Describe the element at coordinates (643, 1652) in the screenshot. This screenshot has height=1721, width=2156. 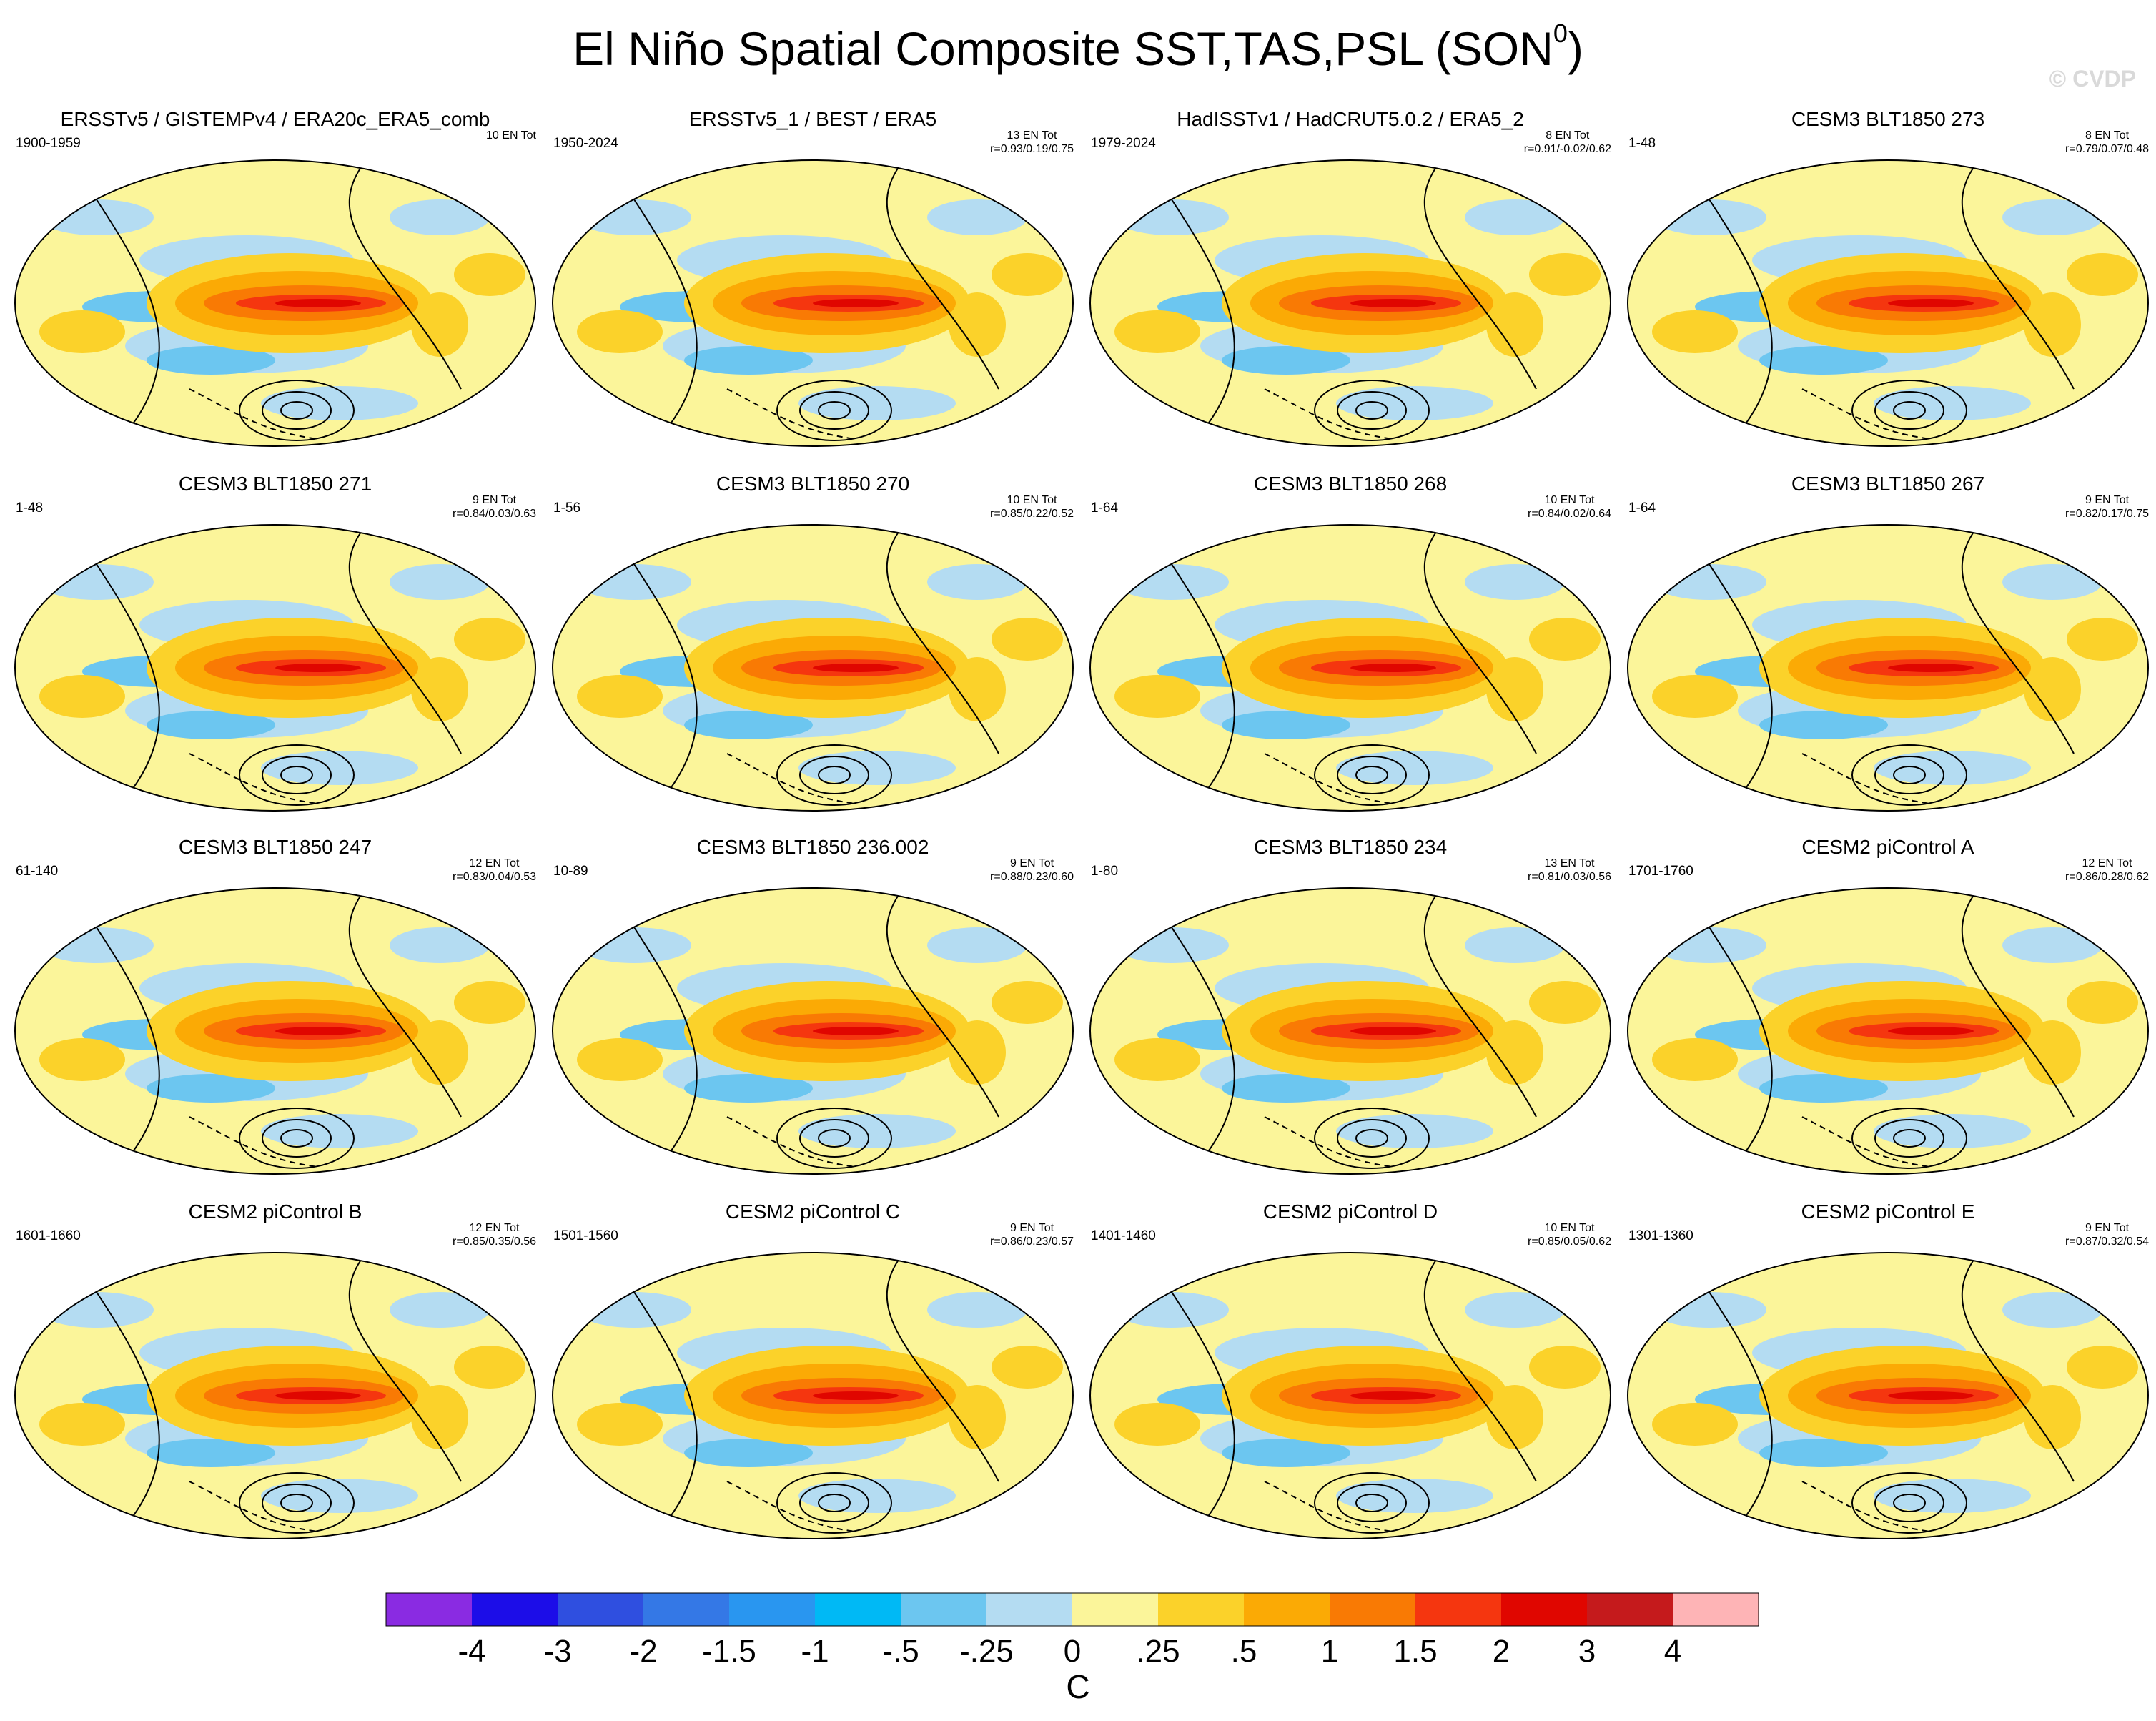
I see `colorbar-tick-label: -2` at that location.